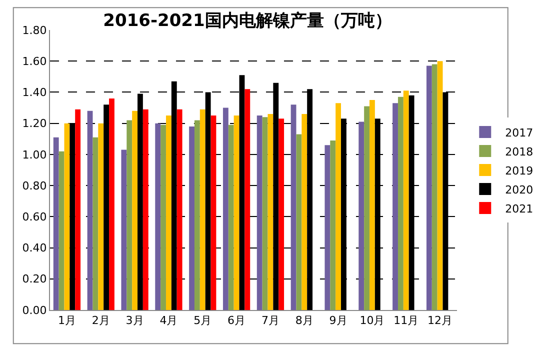  I want to click on x-tick-label: 2月, so click(101, 321).